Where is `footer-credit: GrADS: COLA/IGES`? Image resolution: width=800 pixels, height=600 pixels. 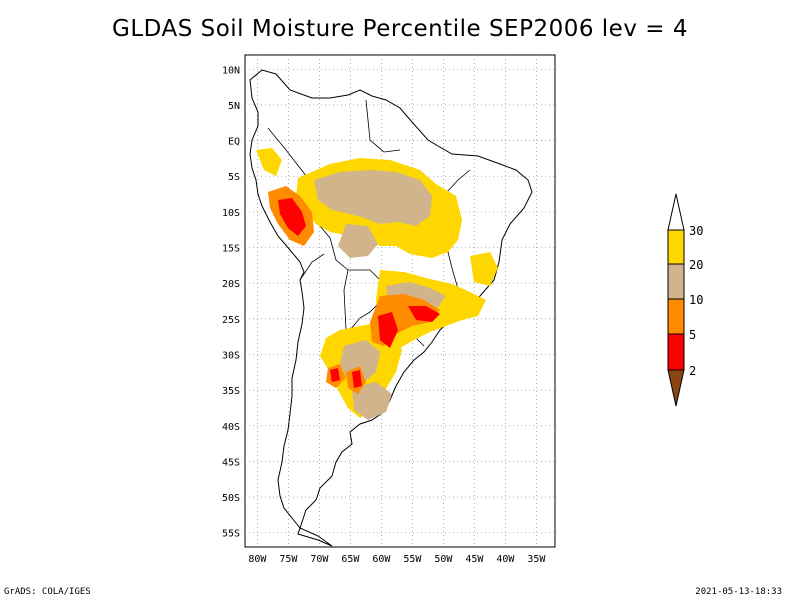
footer-credit: GrADS: COLA/IGES is located at coordinates (47, 592).